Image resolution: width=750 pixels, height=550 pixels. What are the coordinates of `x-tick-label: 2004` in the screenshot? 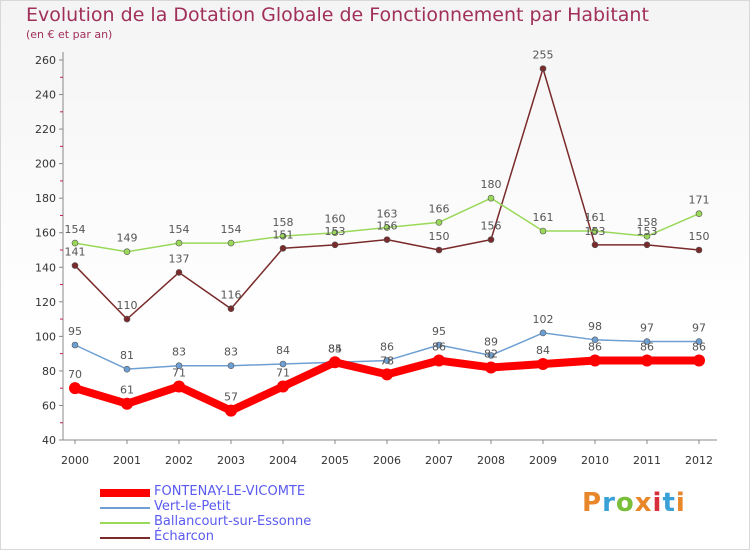 It's located at (283, 460).